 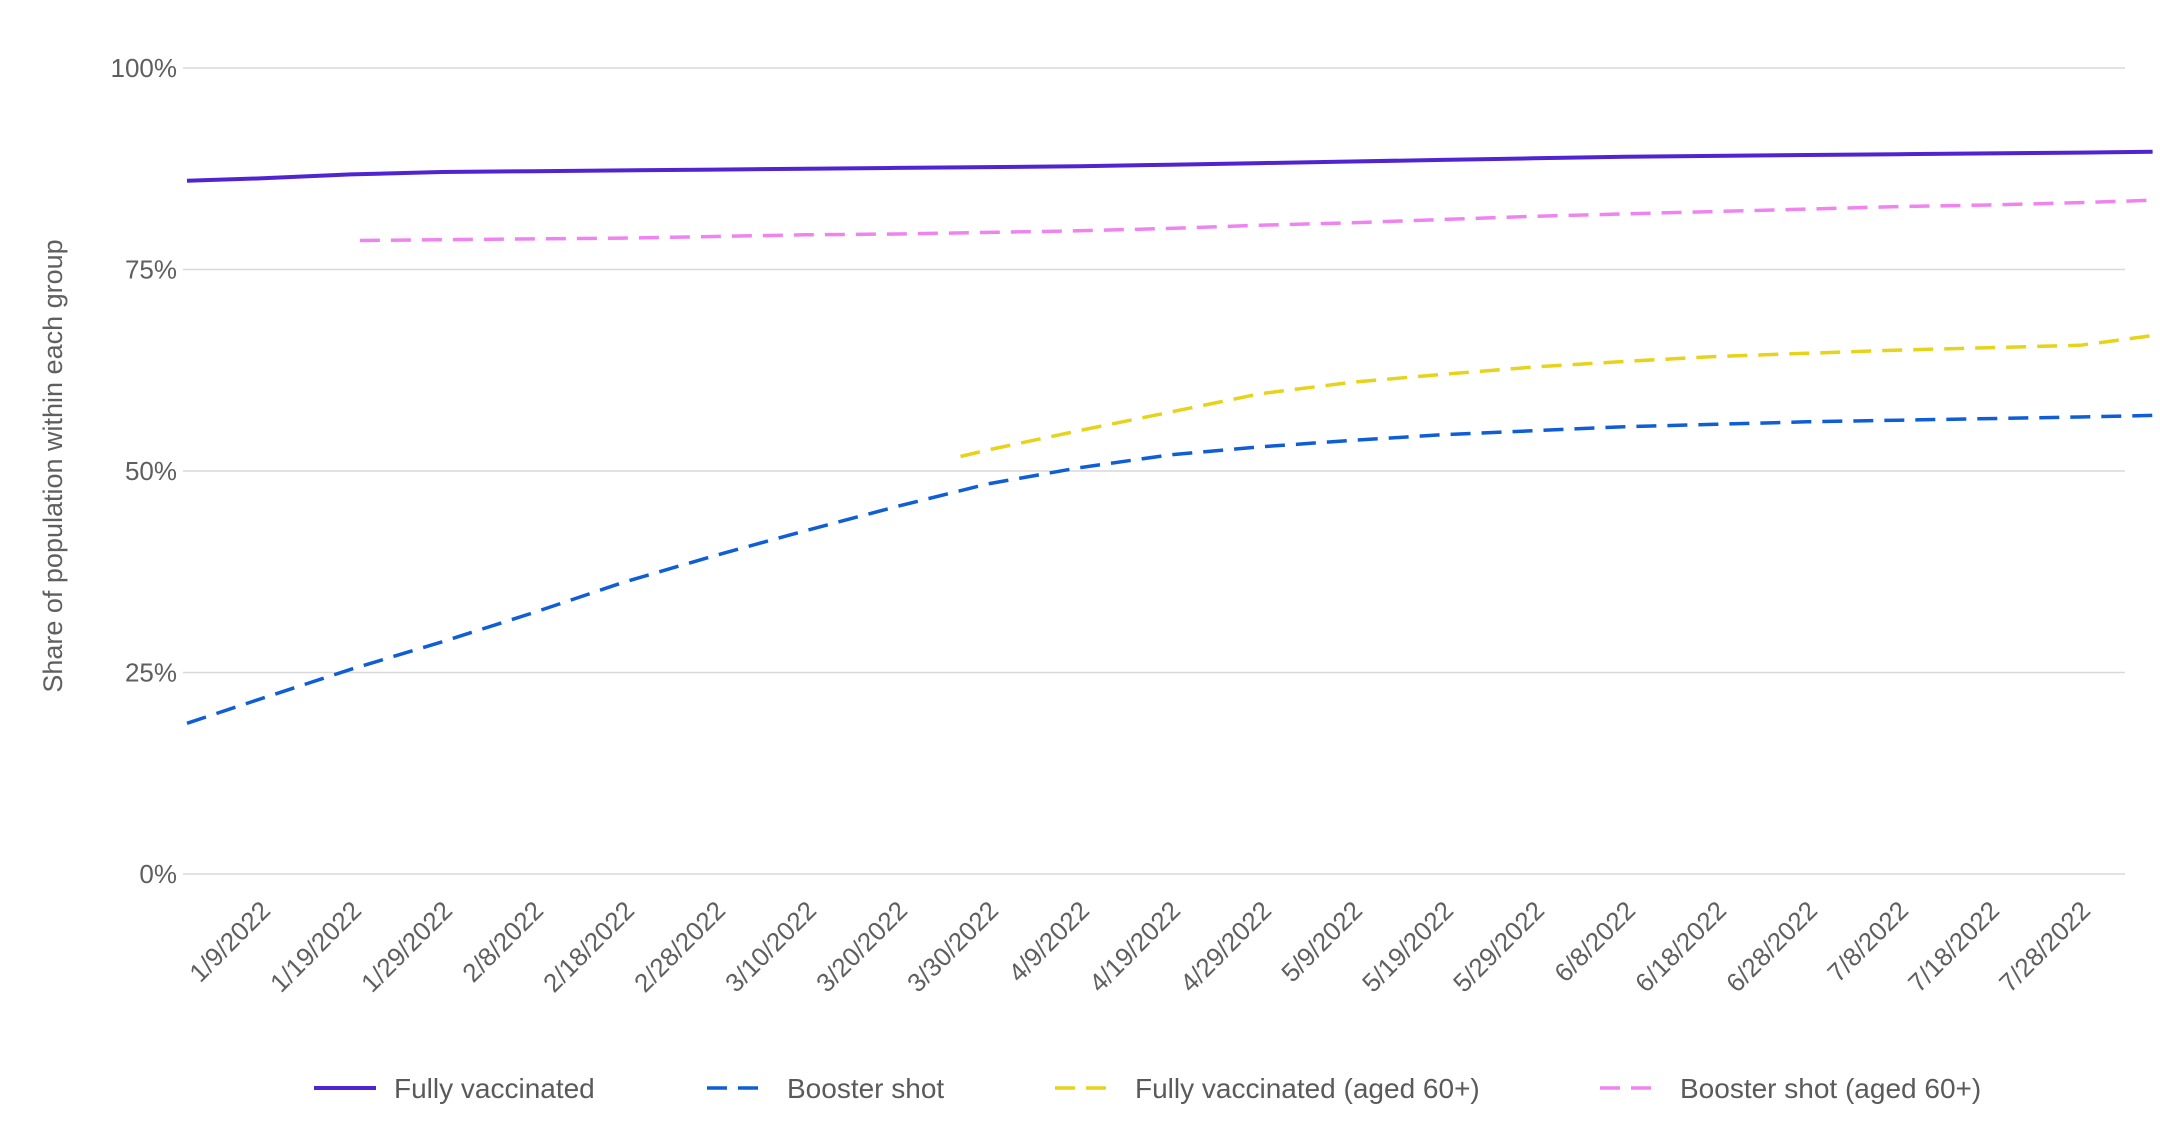 What do you see at coordinates (1771, 946) in the screenshot?
I see `x-tick-label: 6/28/2022` at bounding box center [1771, 946].